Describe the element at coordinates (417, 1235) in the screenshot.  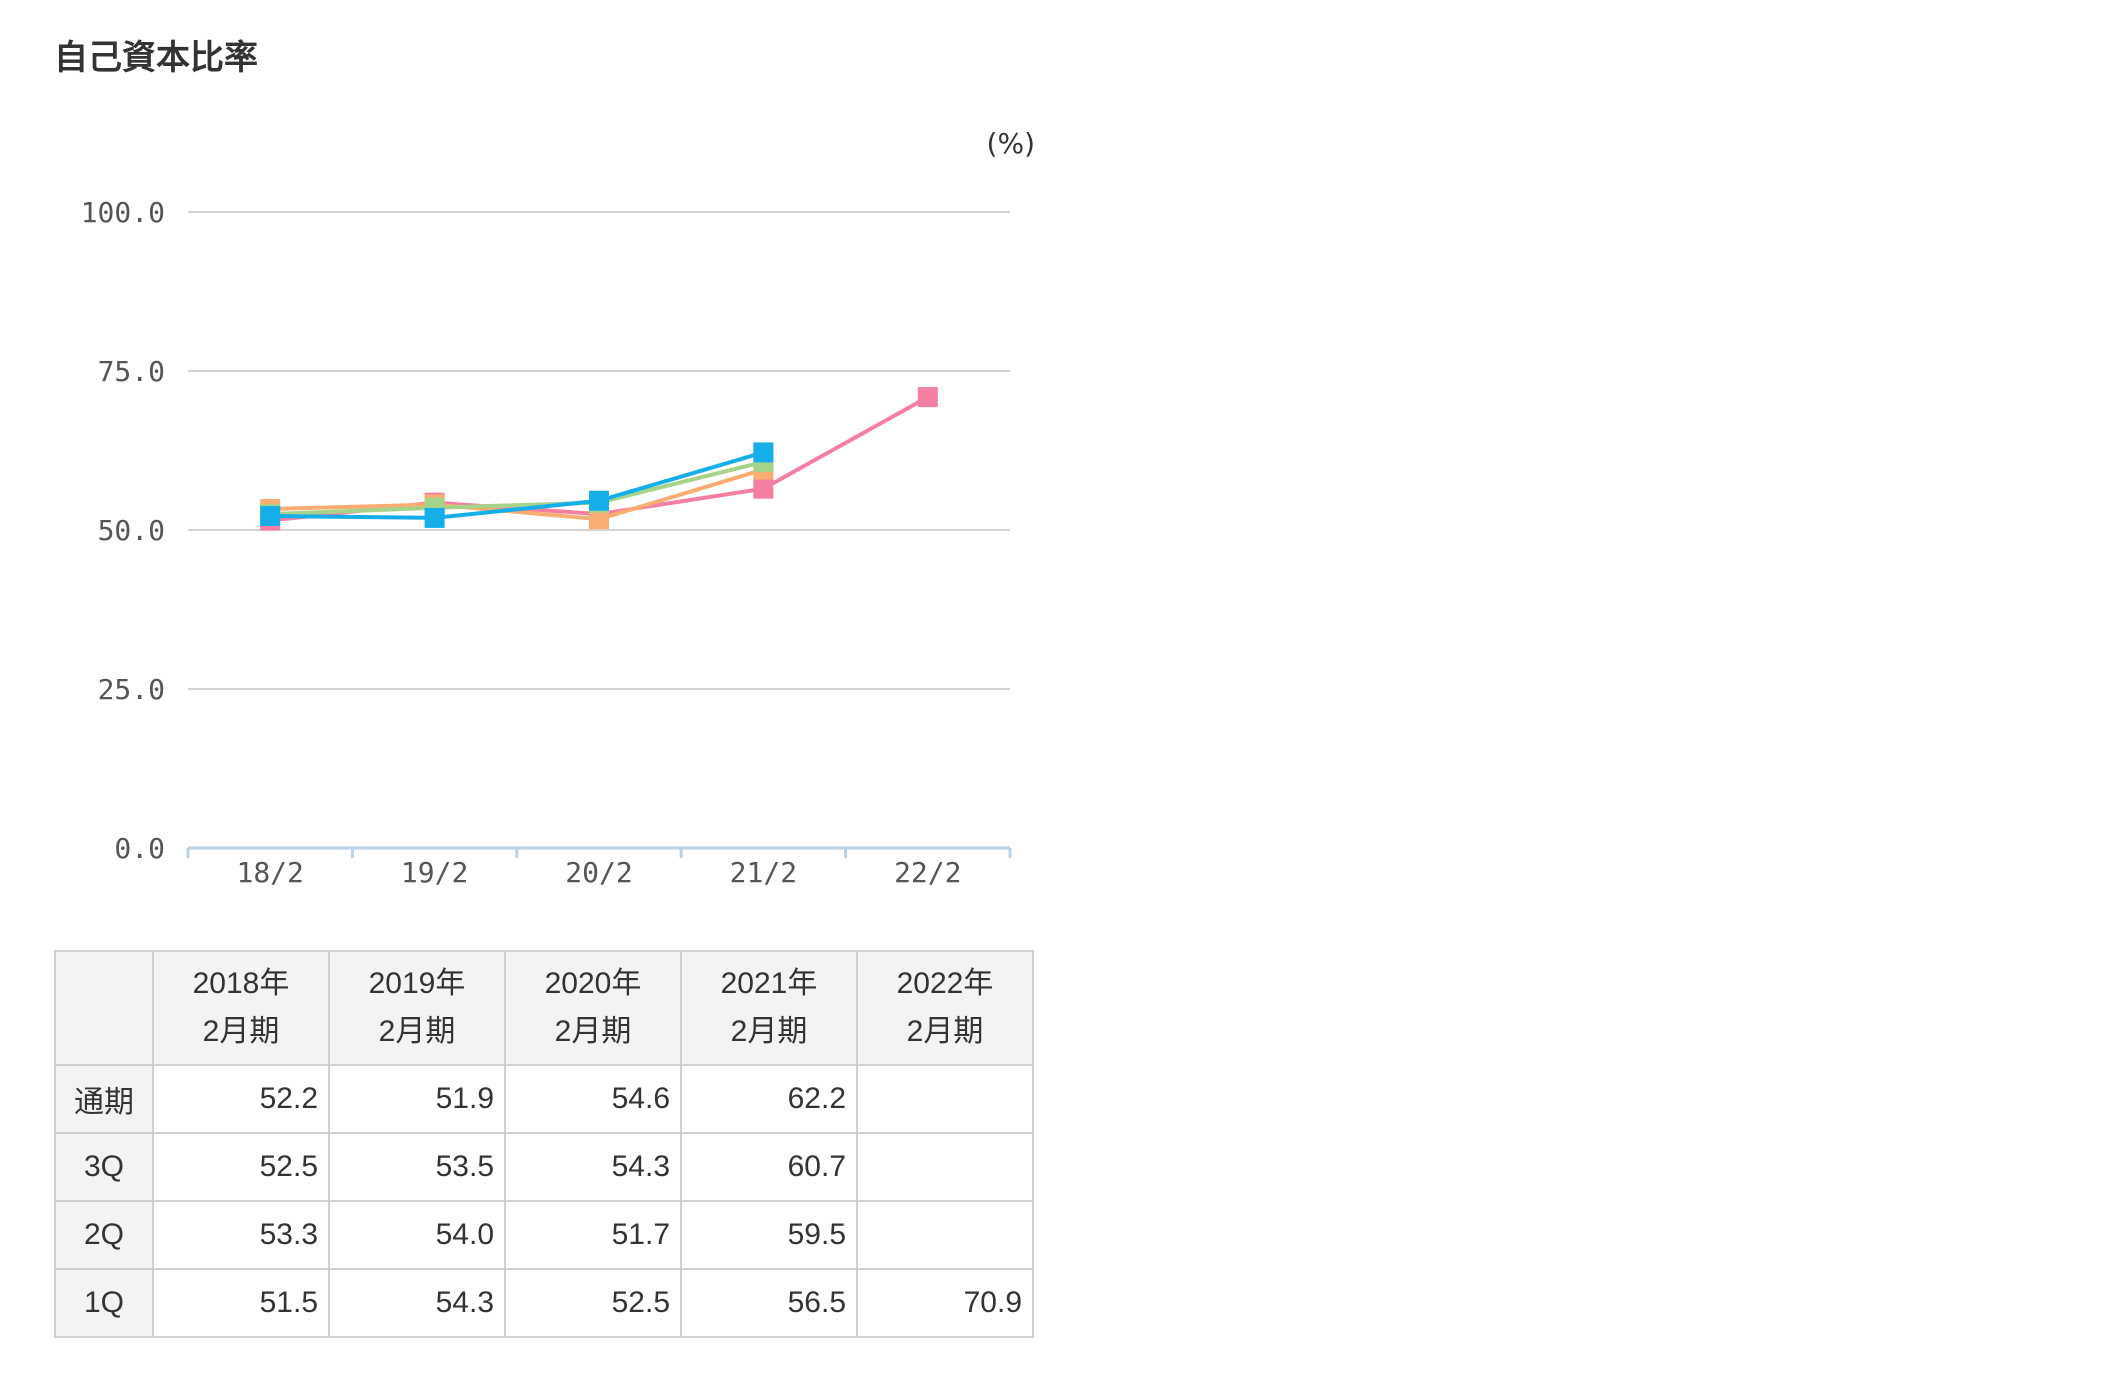
I see `table-cell: 54.0` at that location.